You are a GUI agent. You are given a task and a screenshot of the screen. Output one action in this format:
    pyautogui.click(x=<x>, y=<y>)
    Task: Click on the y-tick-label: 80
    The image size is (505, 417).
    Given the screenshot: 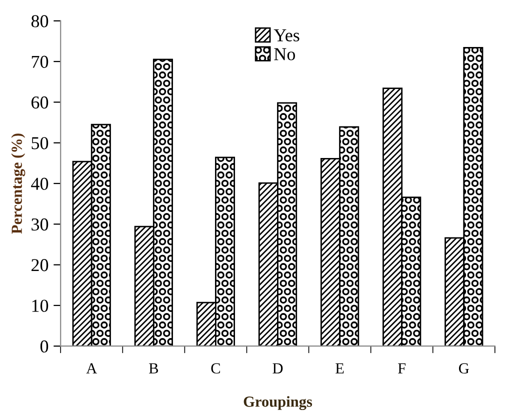 What is the action you would take?
    pyautogui.click(x=39, y=21)
    